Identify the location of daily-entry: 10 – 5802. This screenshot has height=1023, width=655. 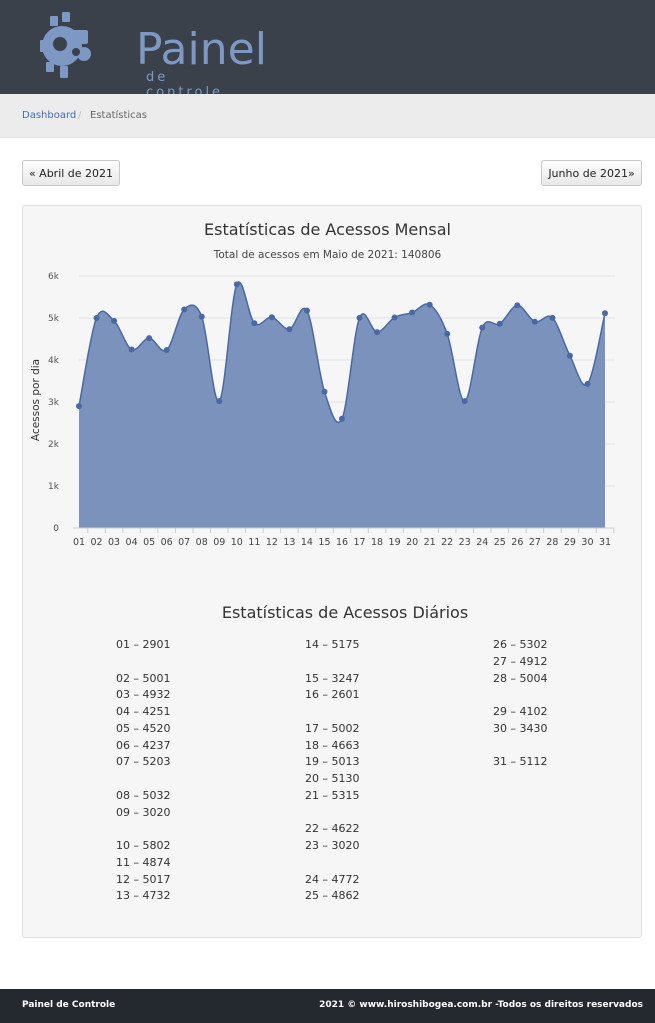
(143, 845).